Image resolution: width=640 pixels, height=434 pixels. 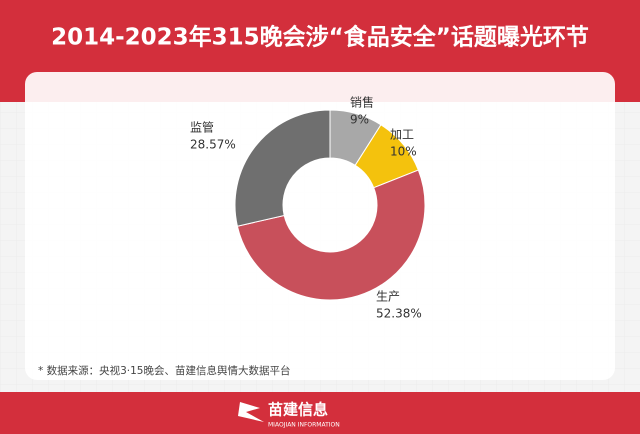 What do you see at coordinates (202, 127) in the screenshot?
I see `segment-label: 监管` at bounding box center [202, 127].